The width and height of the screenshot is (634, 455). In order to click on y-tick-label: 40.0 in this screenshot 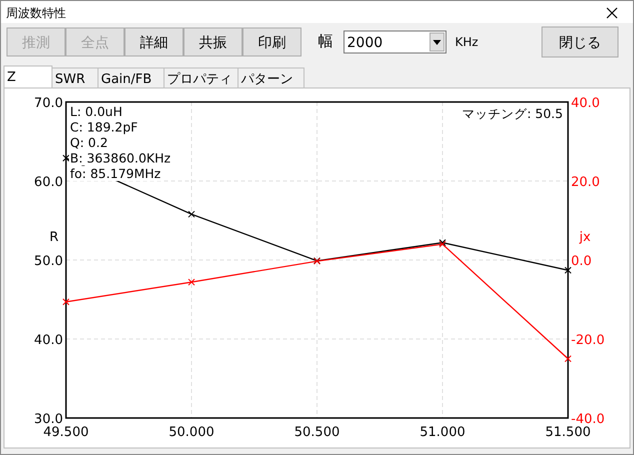, I will do `click(48, 340)`.